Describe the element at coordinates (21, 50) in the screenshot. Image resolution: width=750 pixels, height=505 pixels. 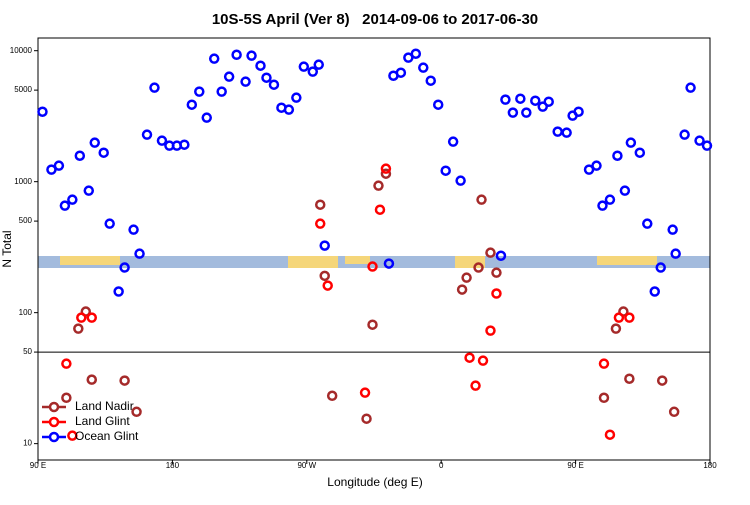
I see `y-tick-label: 10000` at that location.